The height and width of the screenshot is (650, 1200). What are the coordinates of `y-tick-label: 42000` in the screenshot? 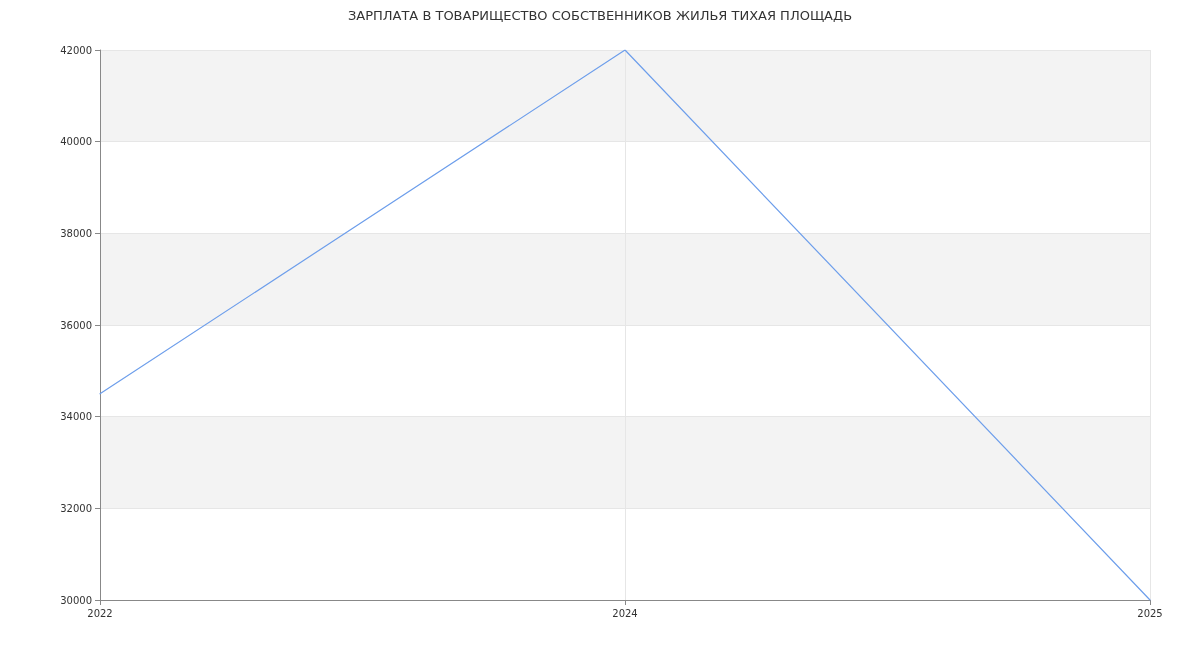 It's located at (76, 50).